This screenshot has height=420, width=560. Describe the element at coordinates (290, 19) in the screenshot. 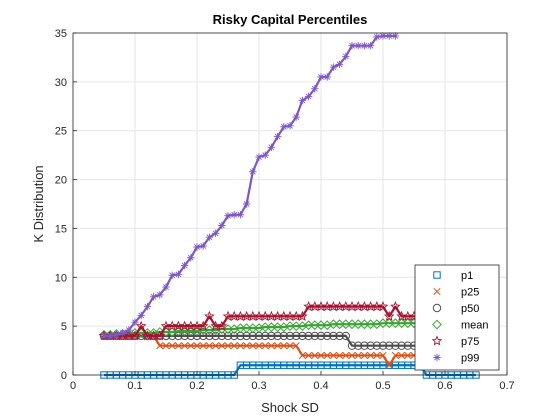

I see `chart-title: Risky Capital Percentiles` at that location.